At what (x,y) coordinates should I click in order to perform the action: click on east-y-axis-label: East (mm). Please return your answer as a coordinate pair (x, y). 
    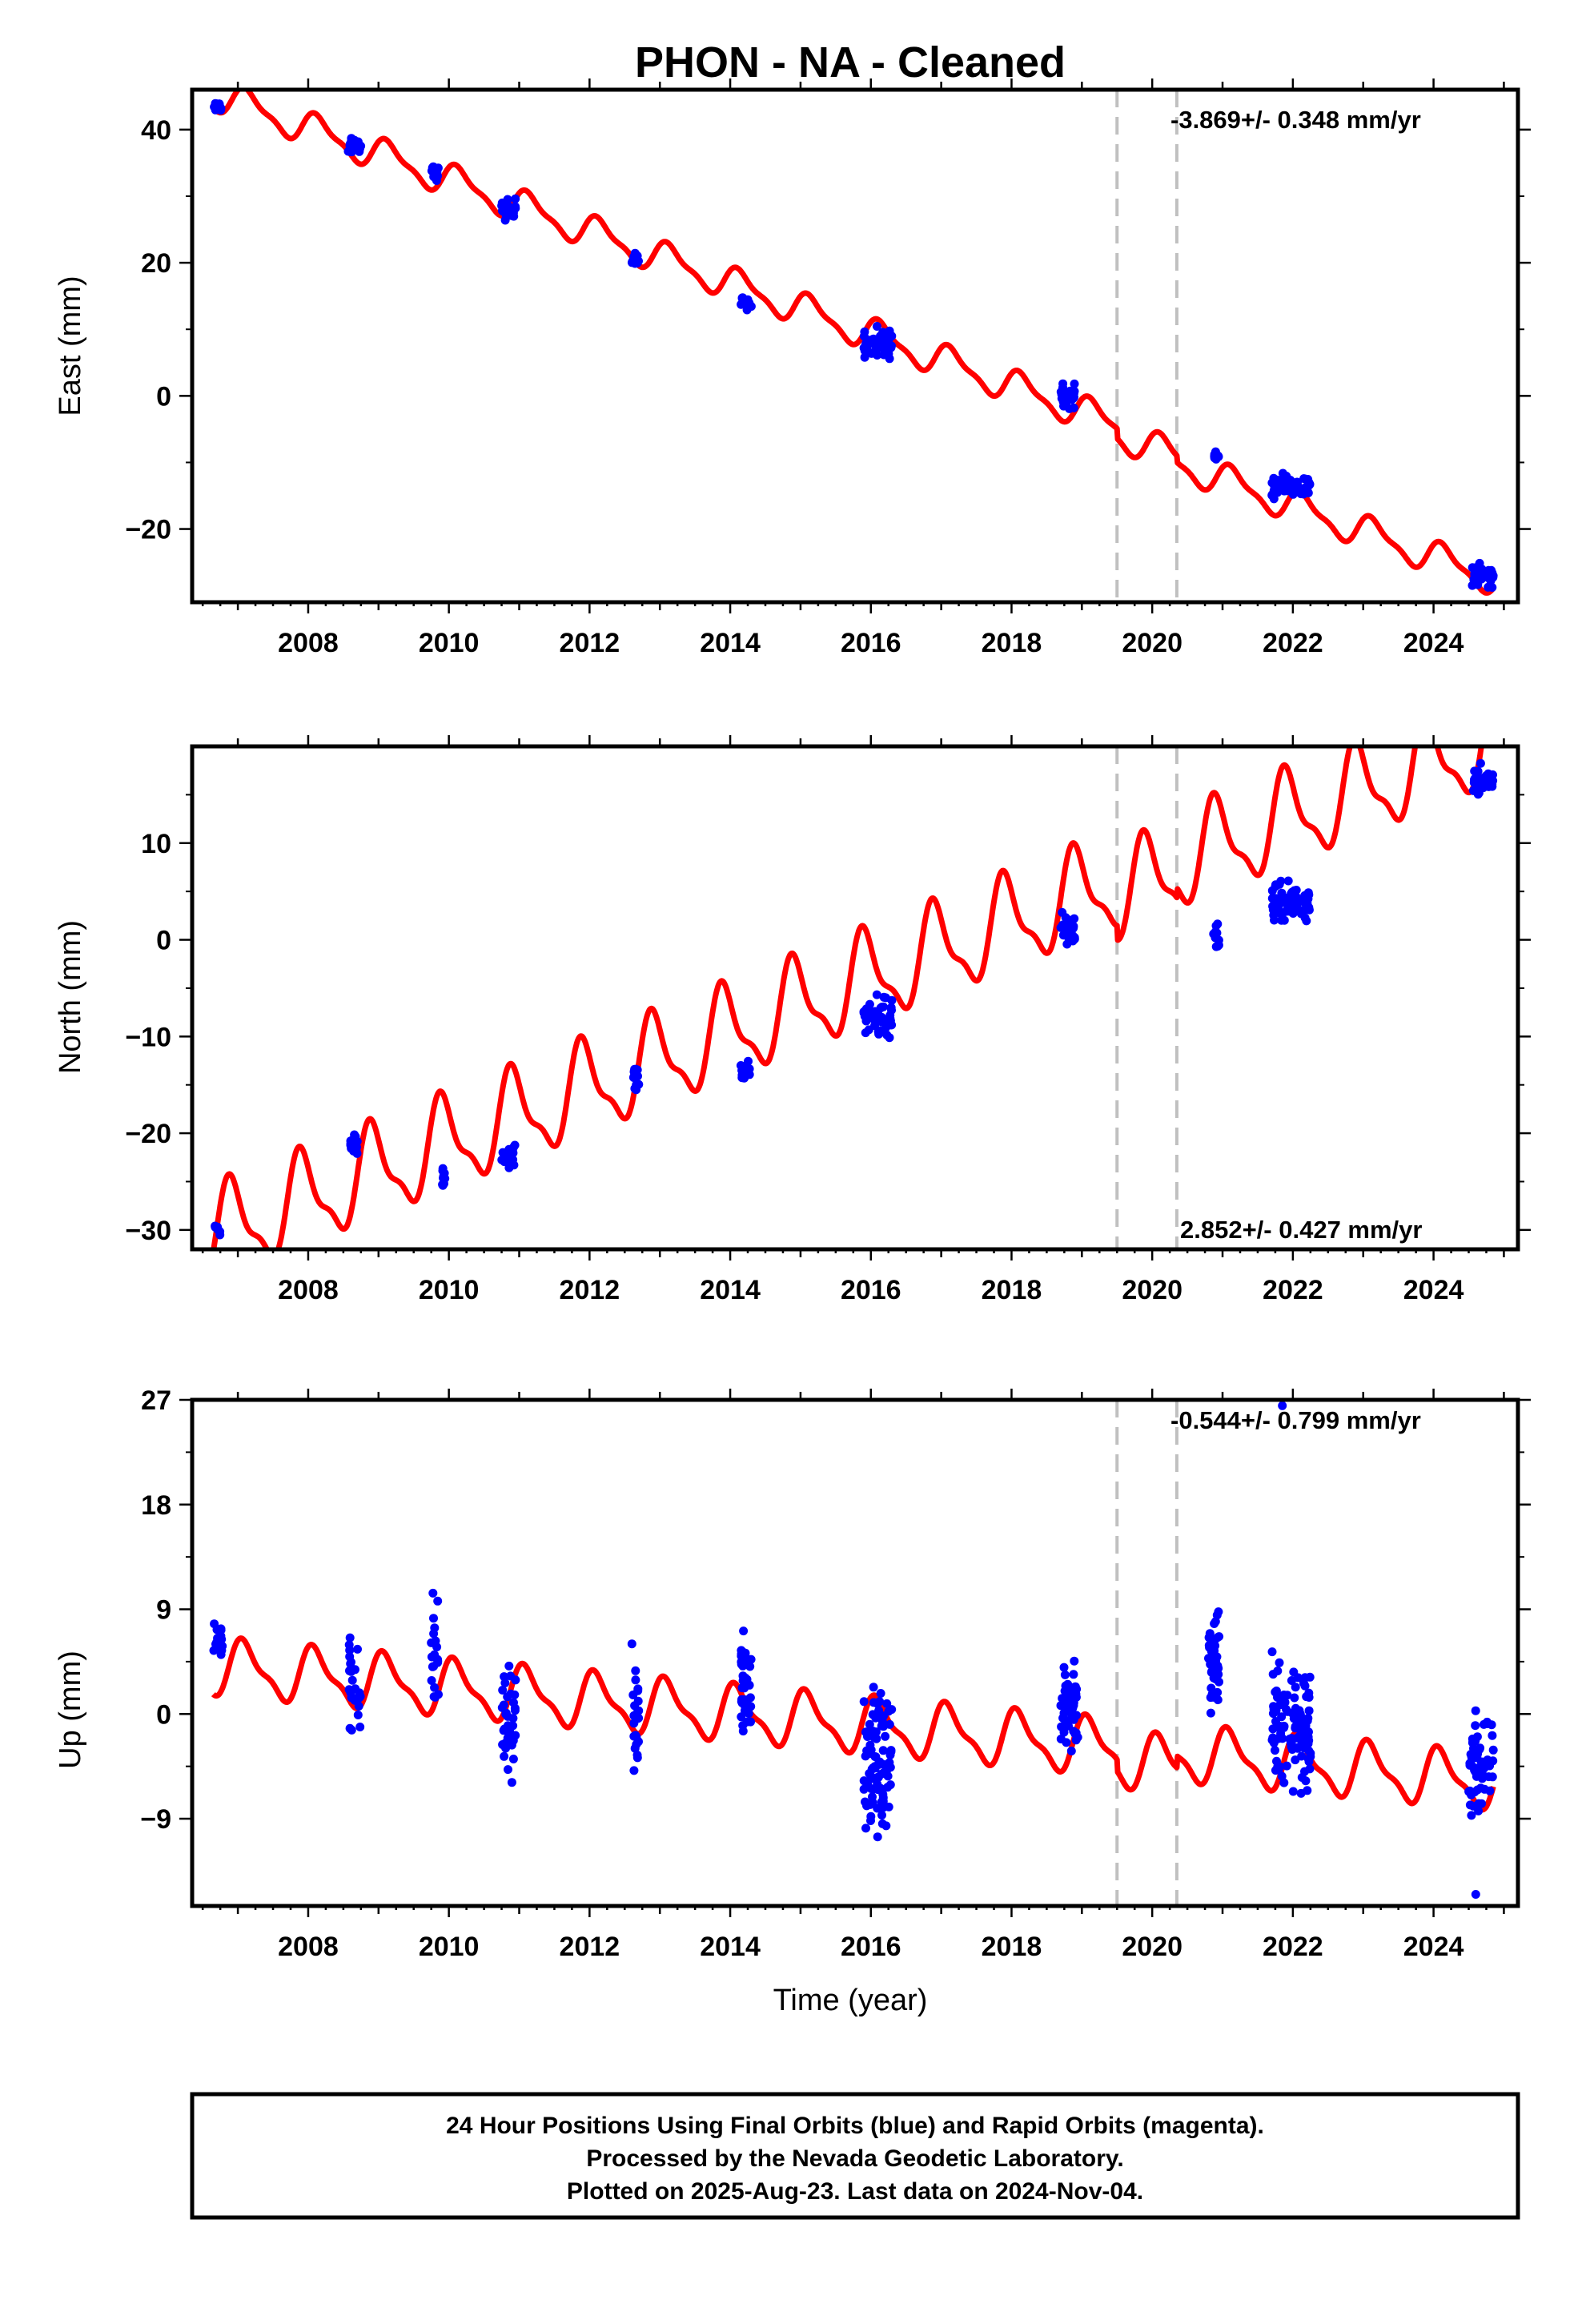
    Looking at the image, I should click on (70, 345).